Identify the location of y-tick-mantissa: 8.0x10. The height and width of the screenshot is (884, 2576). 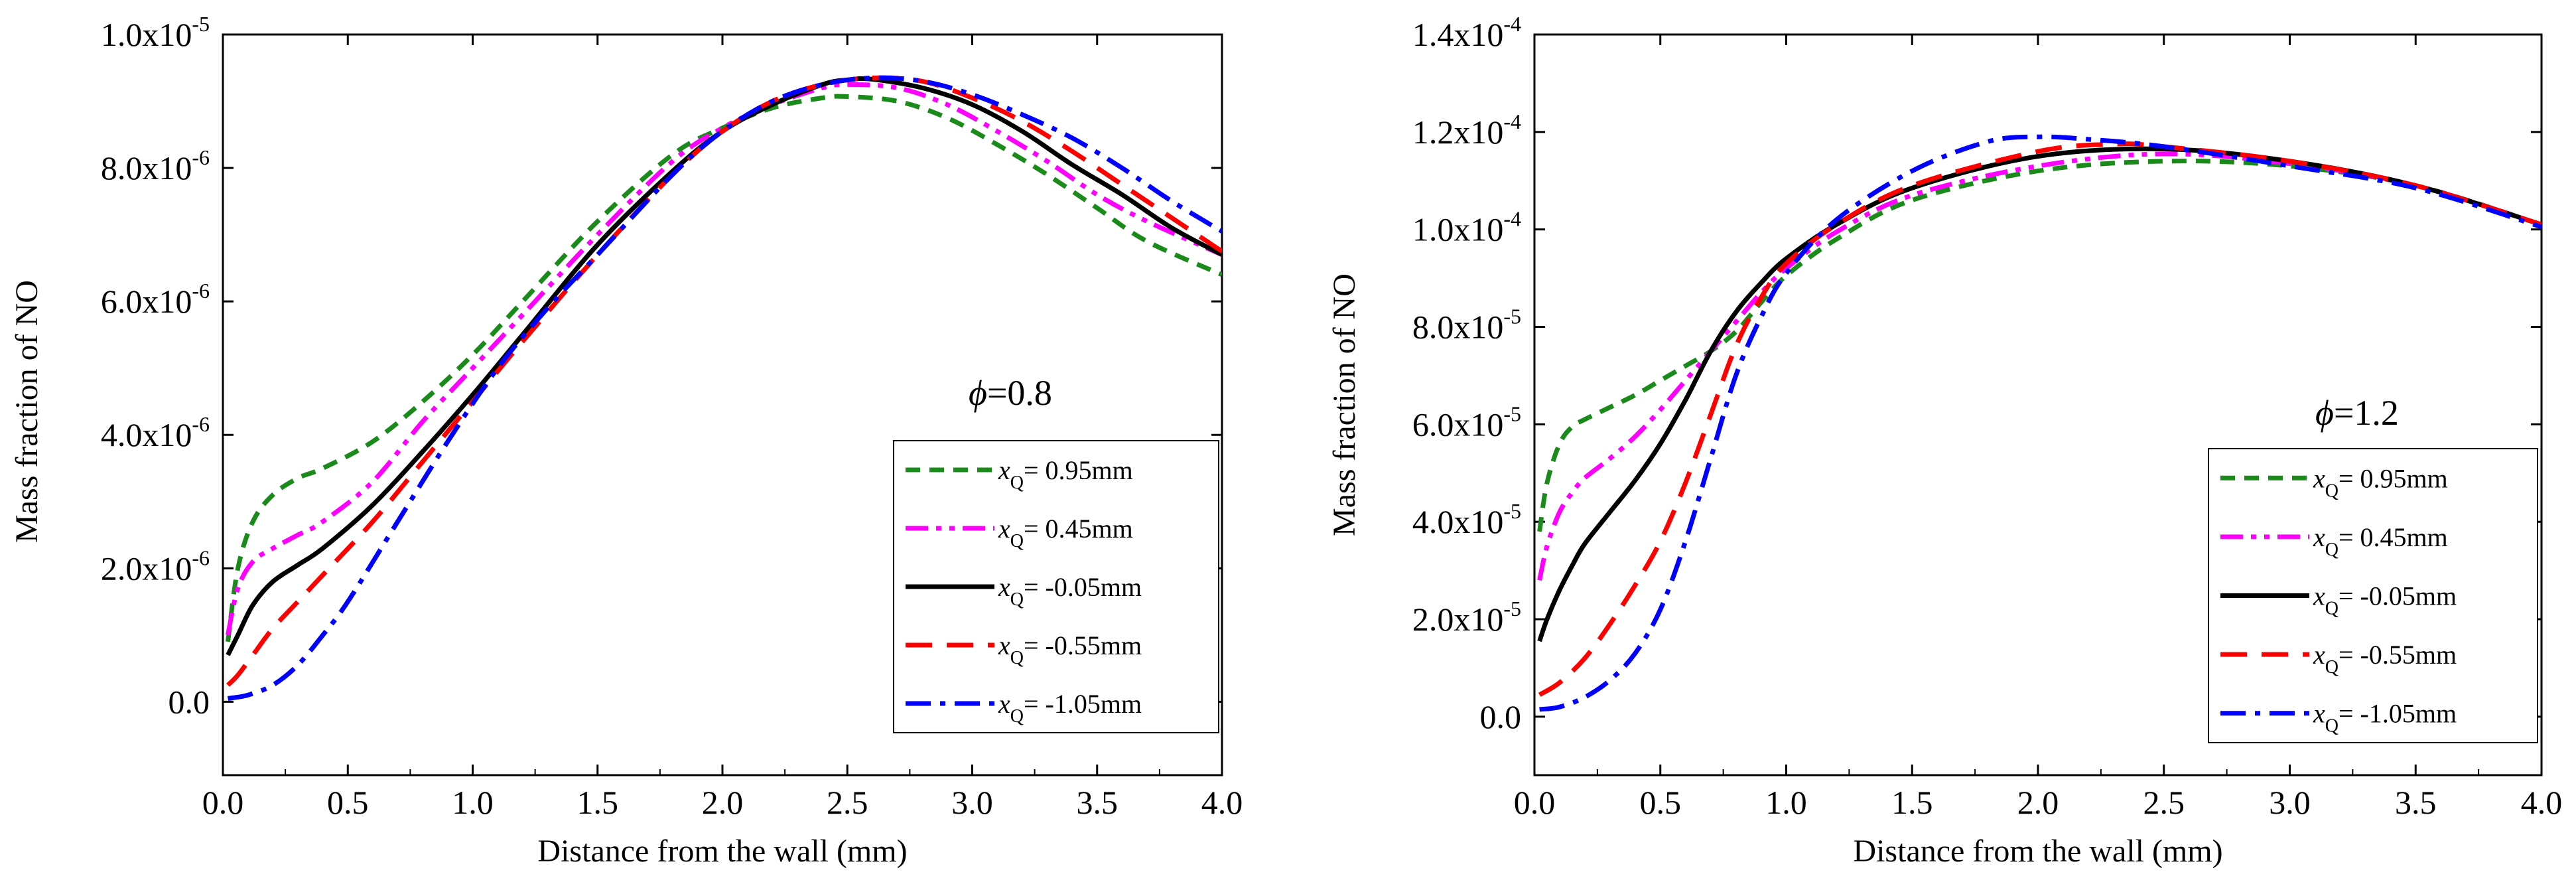
(1458, 327).